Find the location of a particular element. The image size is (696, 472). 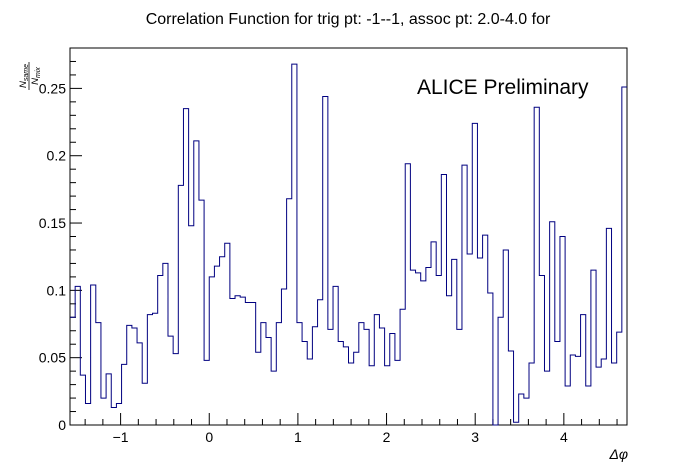

x-axis-label: Δφ is located at coordinates (618, 454).